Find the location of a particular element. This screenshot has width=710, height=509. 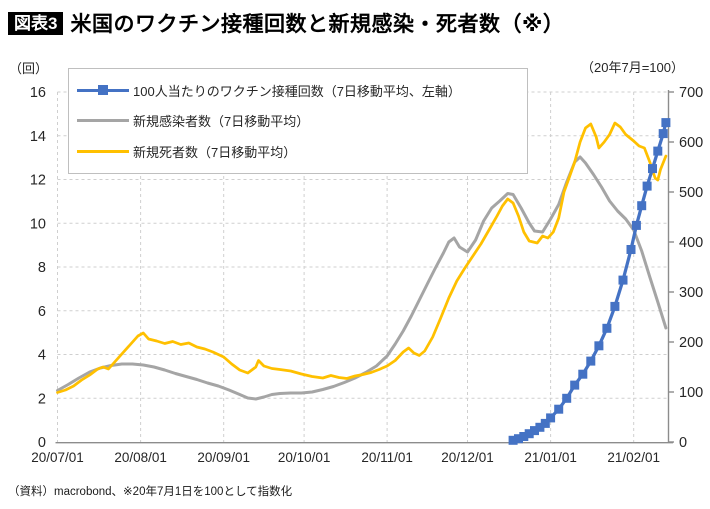

left-tick-label: 10 is located at coordinates (38, 224).